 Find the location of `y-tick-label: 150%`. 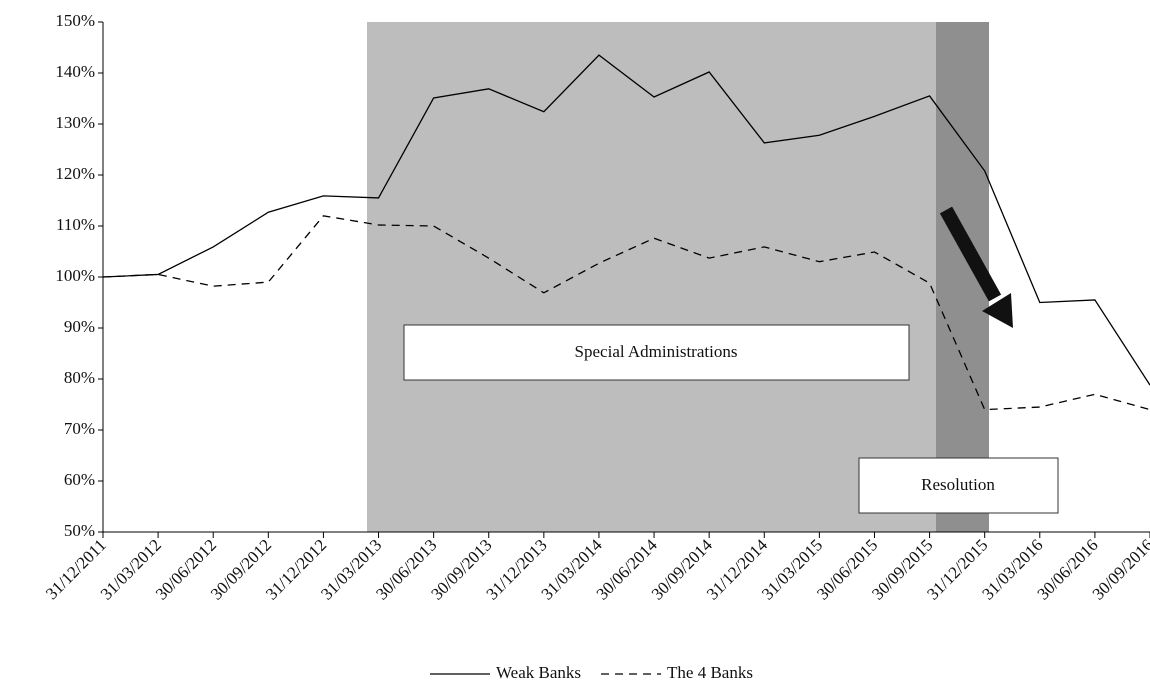

y-tick-label: 150% is located at coordinates (75, 20).